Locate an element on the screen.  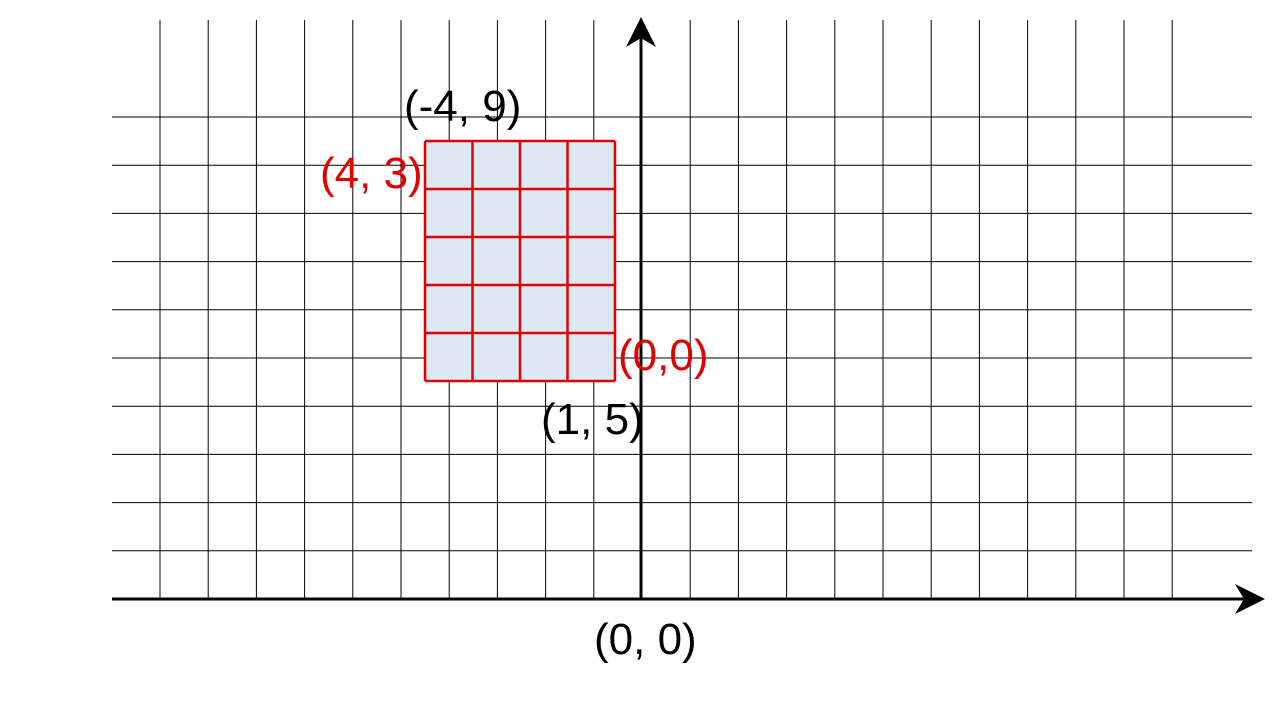
local-bottom-right-label: (0,0) is located at coordinates (663, 355).